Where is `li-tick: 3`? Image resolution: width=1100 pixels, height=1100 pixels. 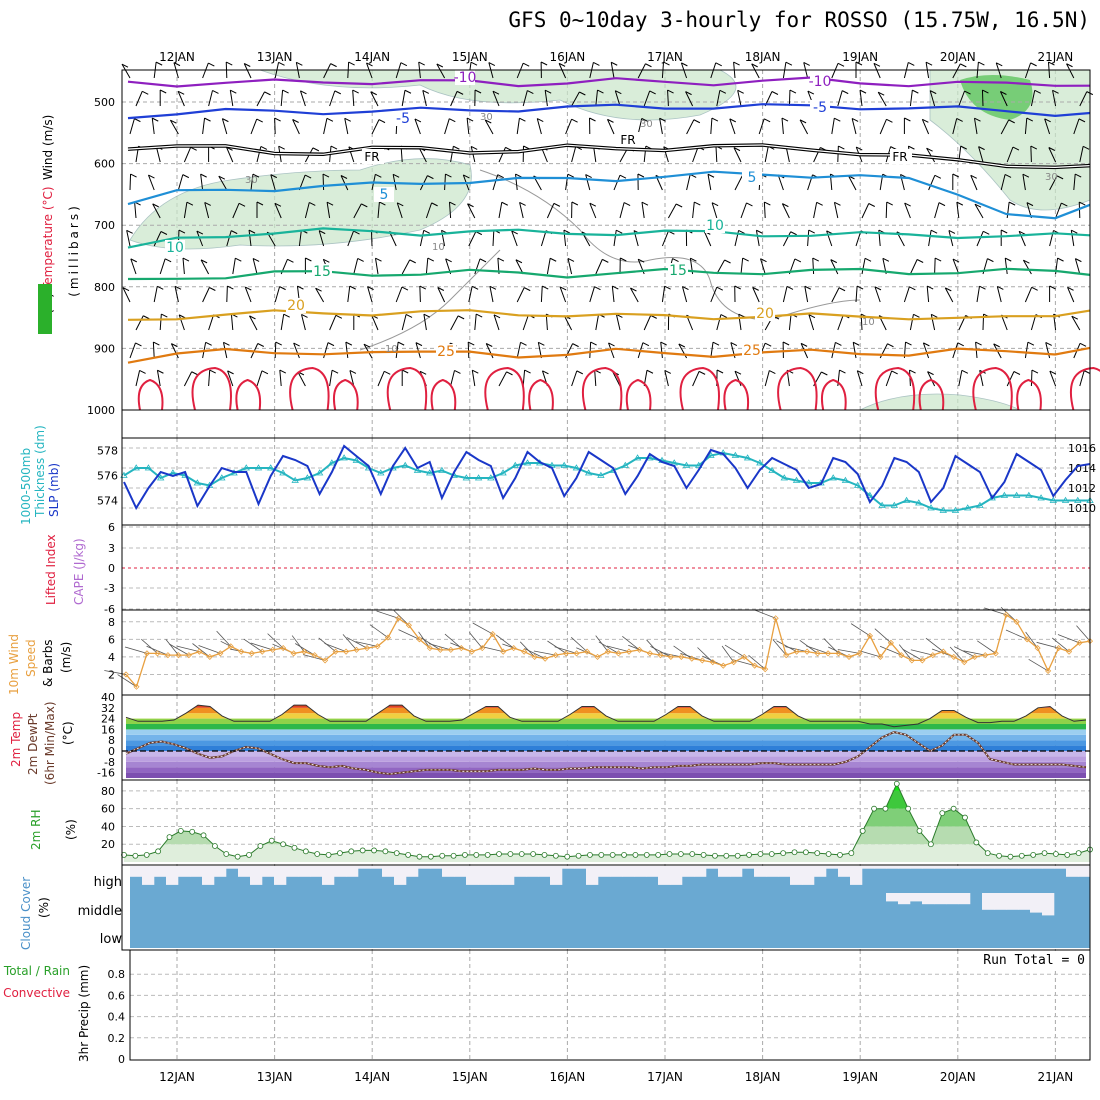
li-tick: 3 is located at coordinates (111, 548).